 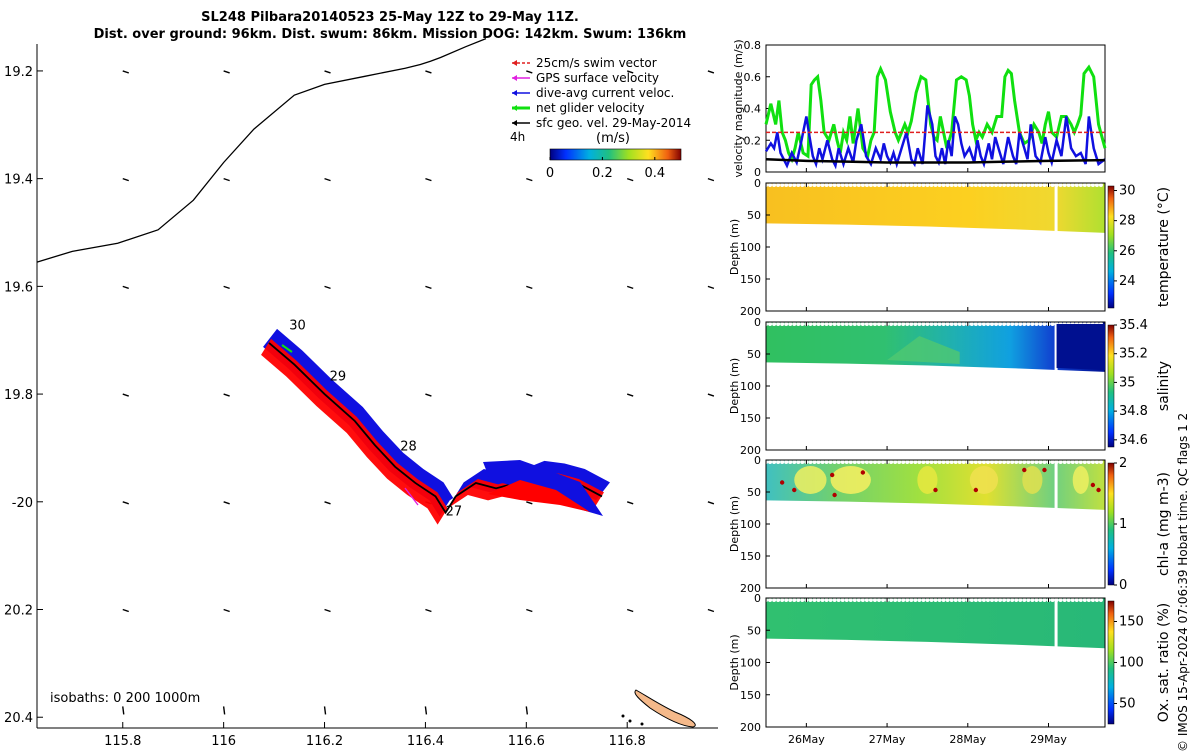 I want to click on temperature-section, so click(x=935, y=208).